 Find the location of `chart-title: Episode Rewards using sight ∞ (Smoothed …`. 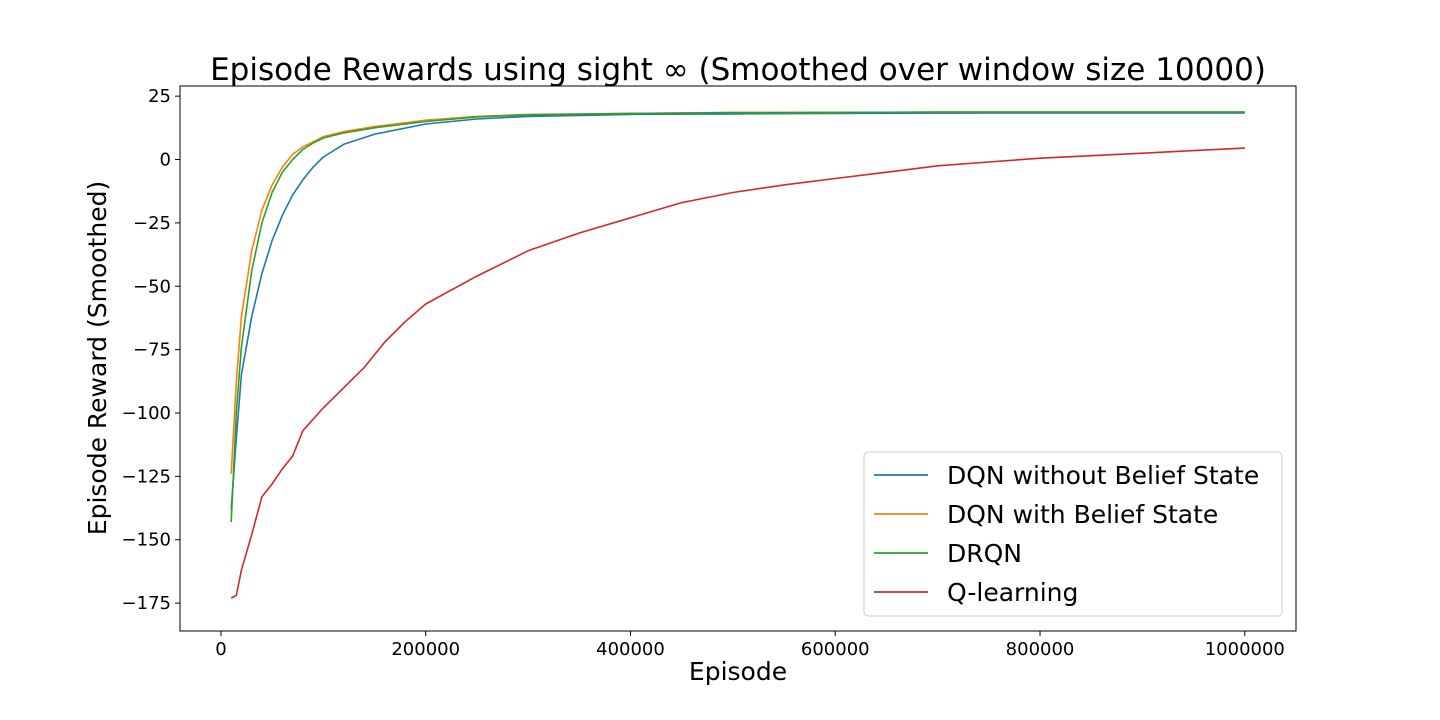

chart-title: Episode Rewards using sight ∞ (Smoothed … is located at coordinates (738, 70).